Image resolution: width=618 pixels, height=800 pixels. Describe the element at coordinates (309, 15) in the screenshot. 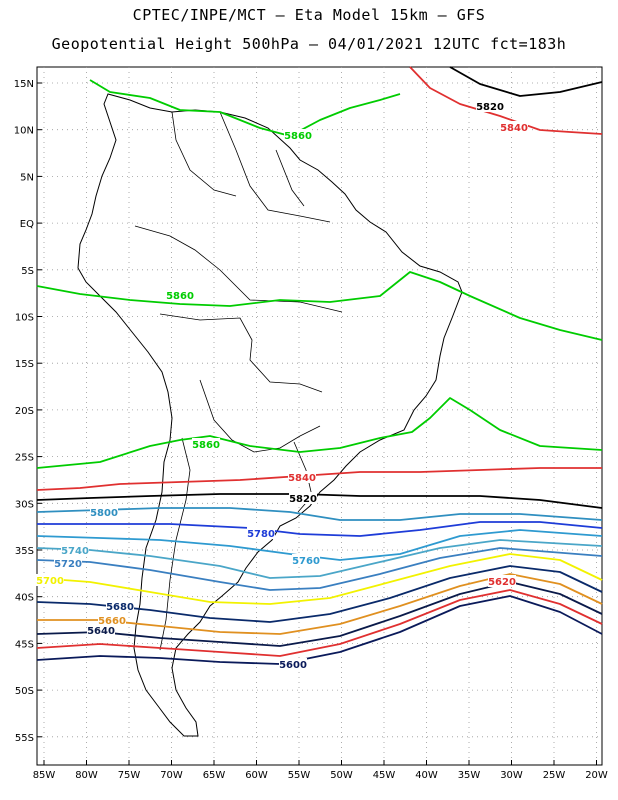

I see `chart-title-line-1: CPTEC/INPE/MCT – Eta Model 15km – GFS` at that location.